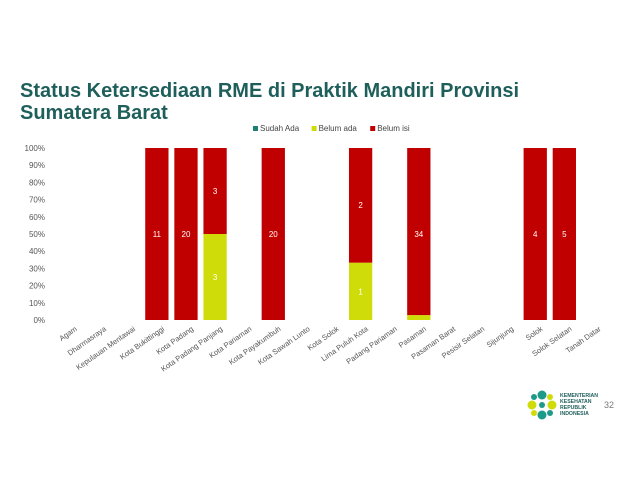  I want to click on data-label: 34, so click(418, 234).